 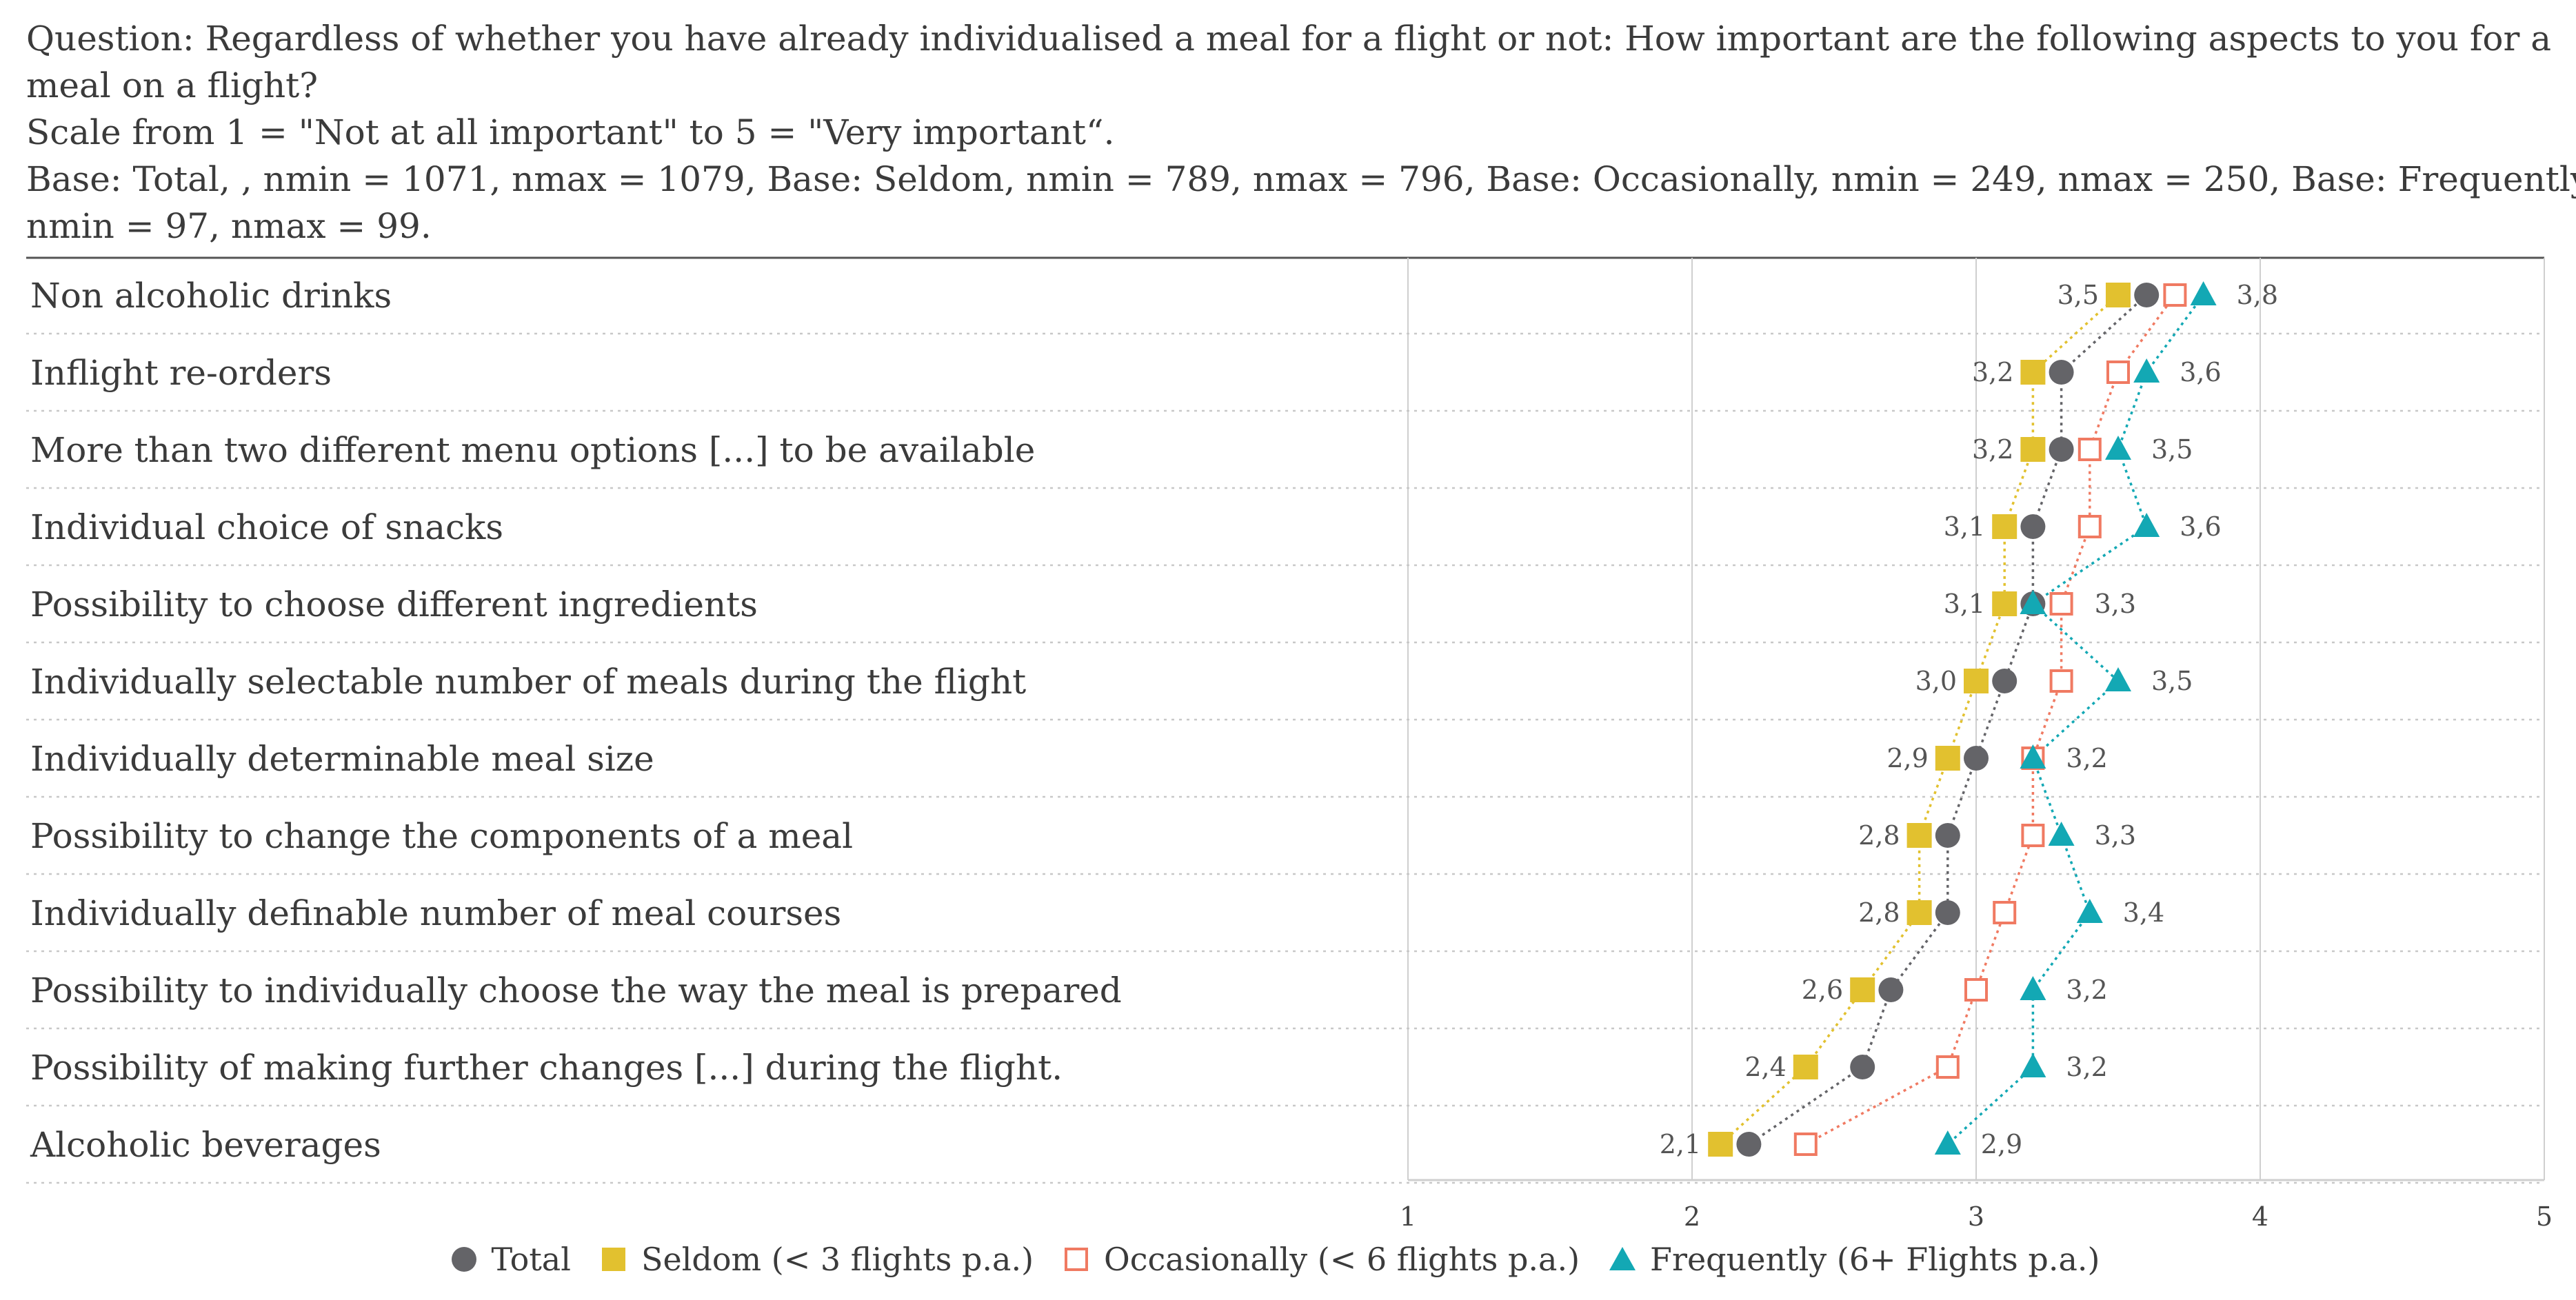 I want to click on seldom-value-label: 2,9, so click(x=1907, y=758).